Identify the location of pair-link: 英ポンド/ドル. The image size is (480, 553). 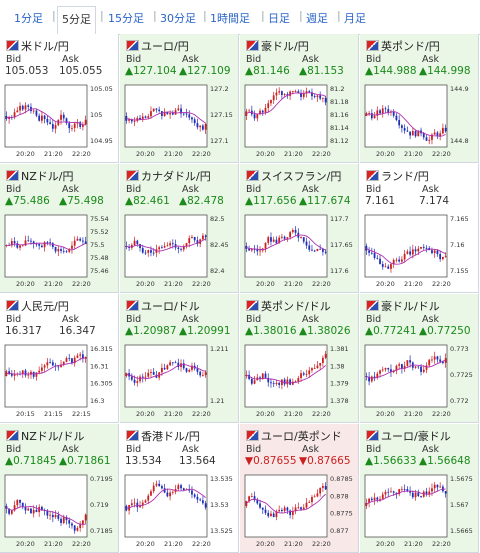
(288, 306).